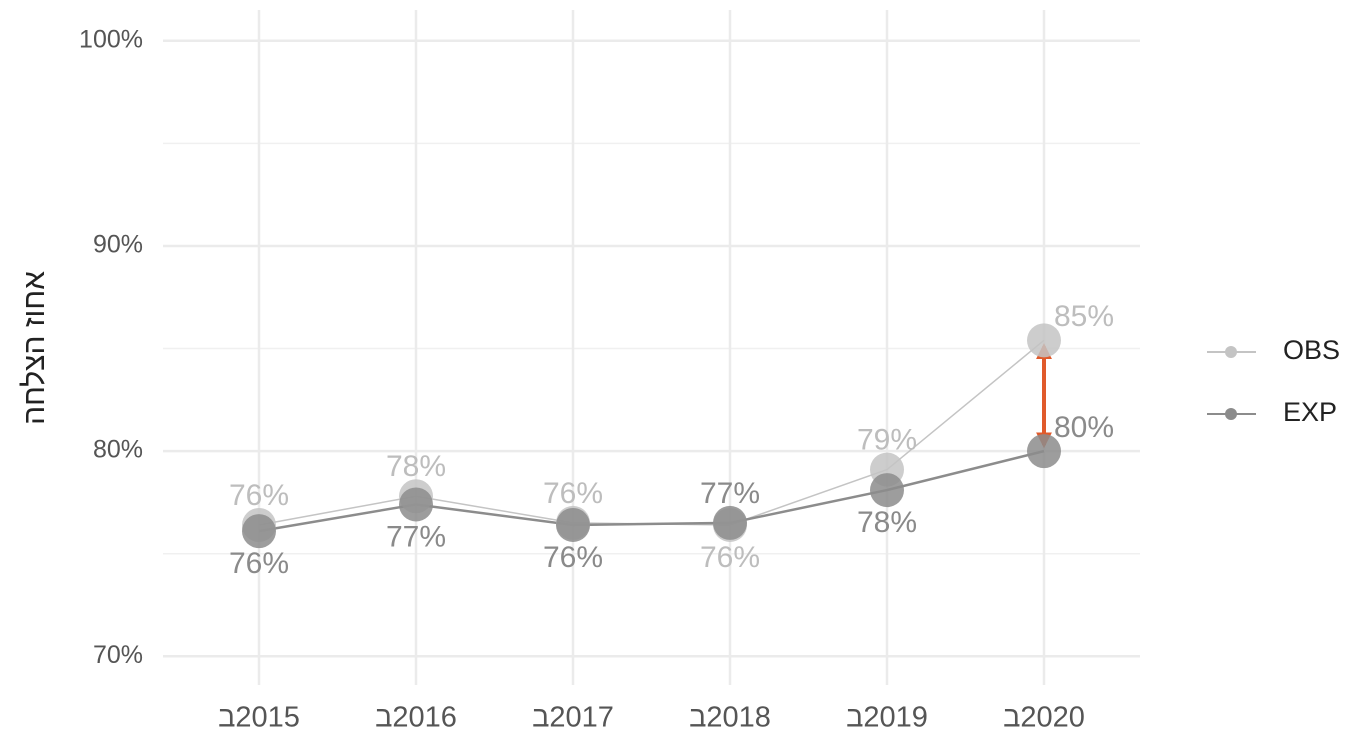 This screenshot has height=736, width=1356. I want to click on y-tick-label: 90%, so click(118, 245).